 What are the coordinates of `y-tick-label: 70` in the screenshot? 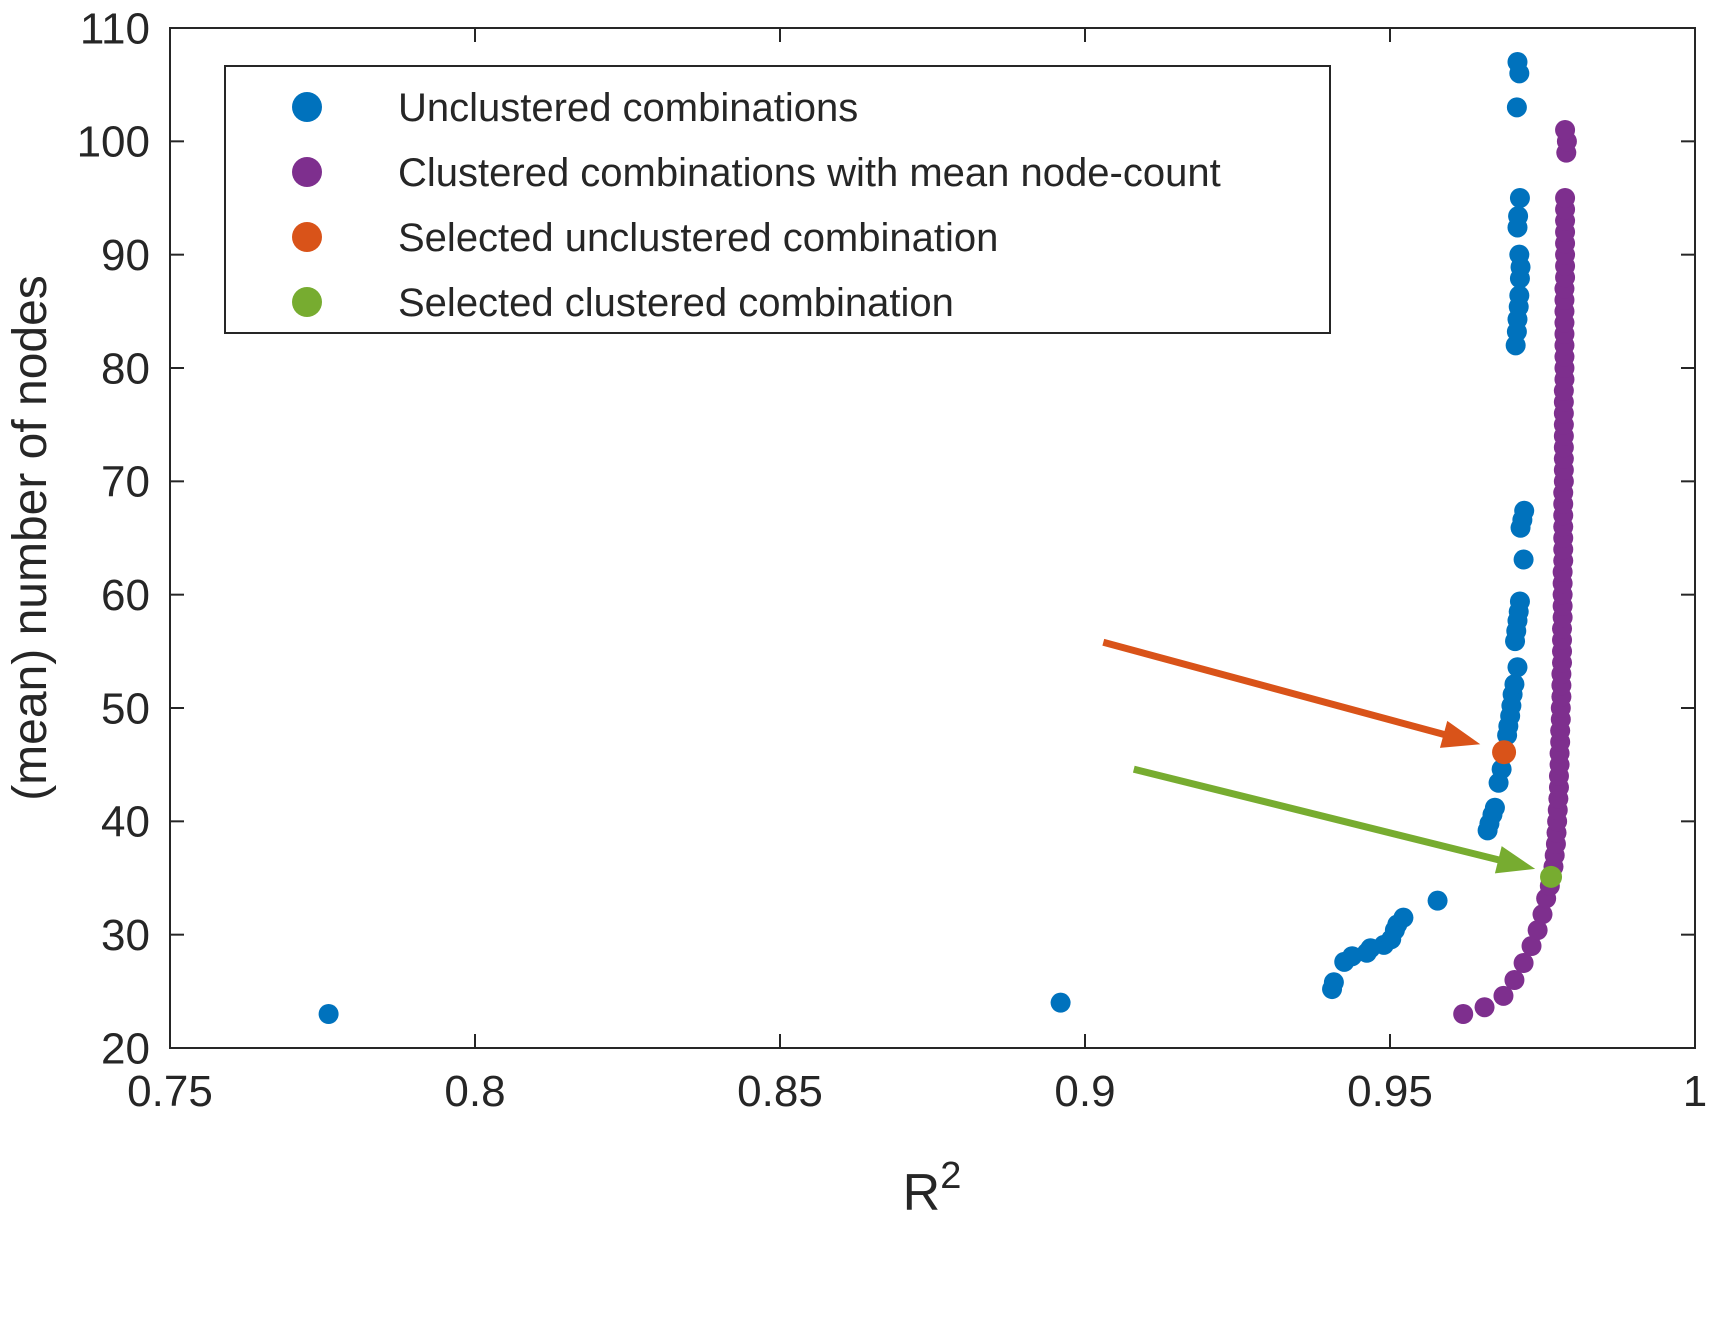 It's located at (125, 482).